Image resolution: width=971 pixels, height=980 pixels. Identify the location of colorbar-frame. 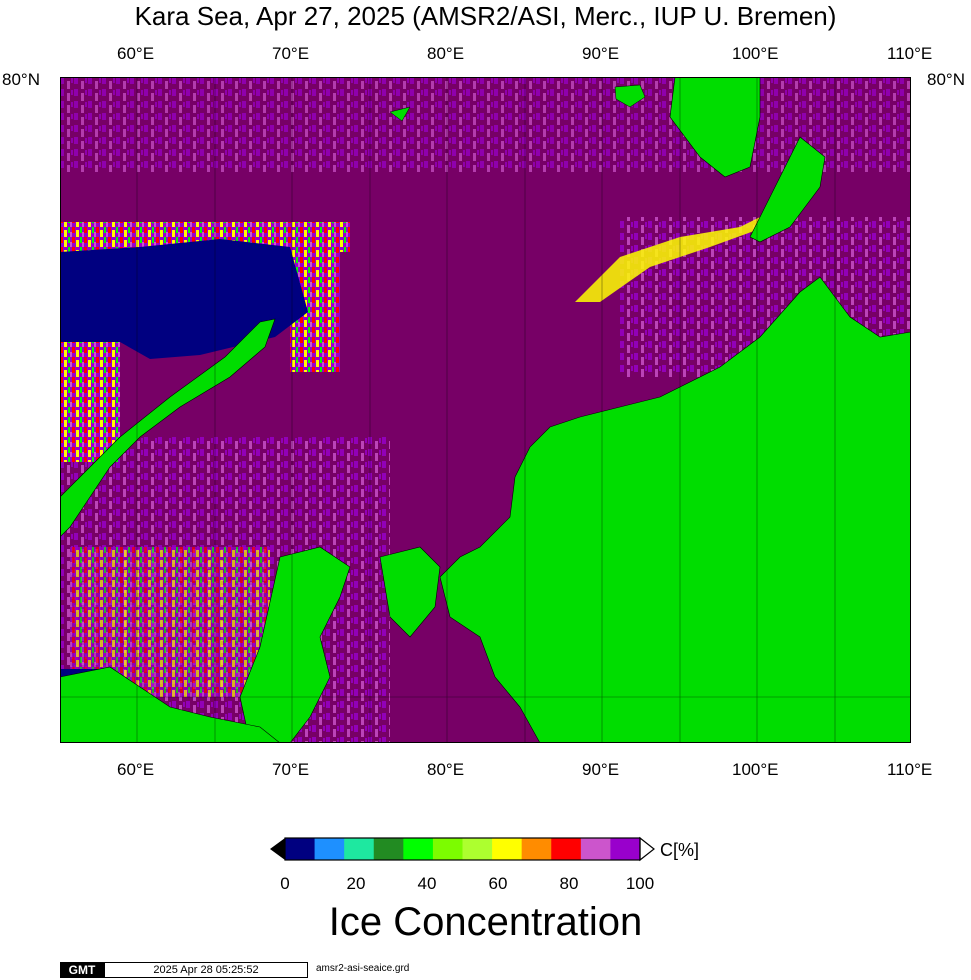
(462, 849).